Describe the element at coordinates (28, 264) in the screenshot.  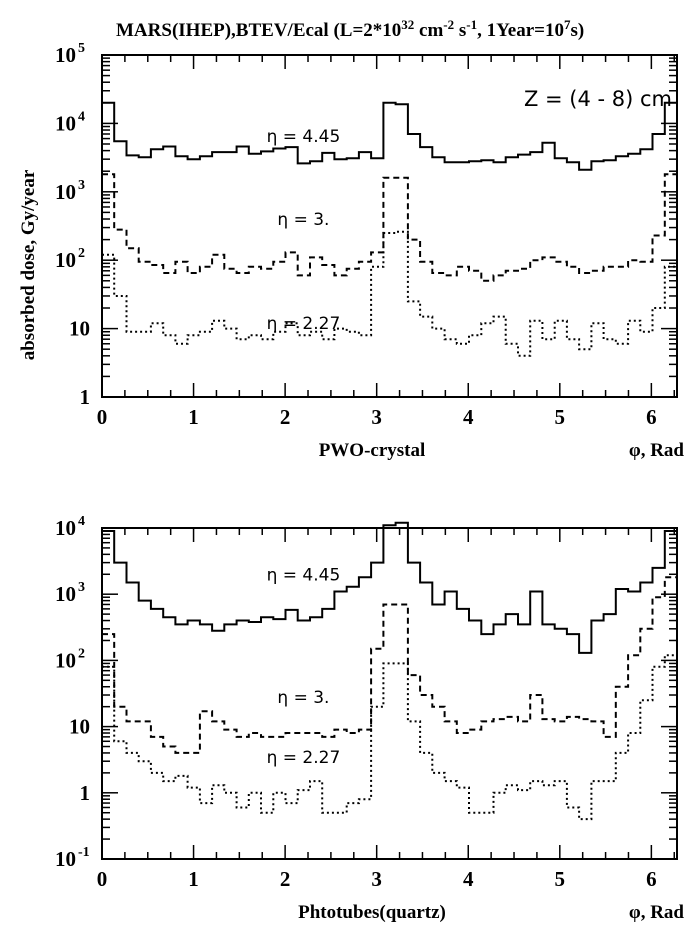
I see `y-axis-label: absorbed dose, Gy/year` at that location.